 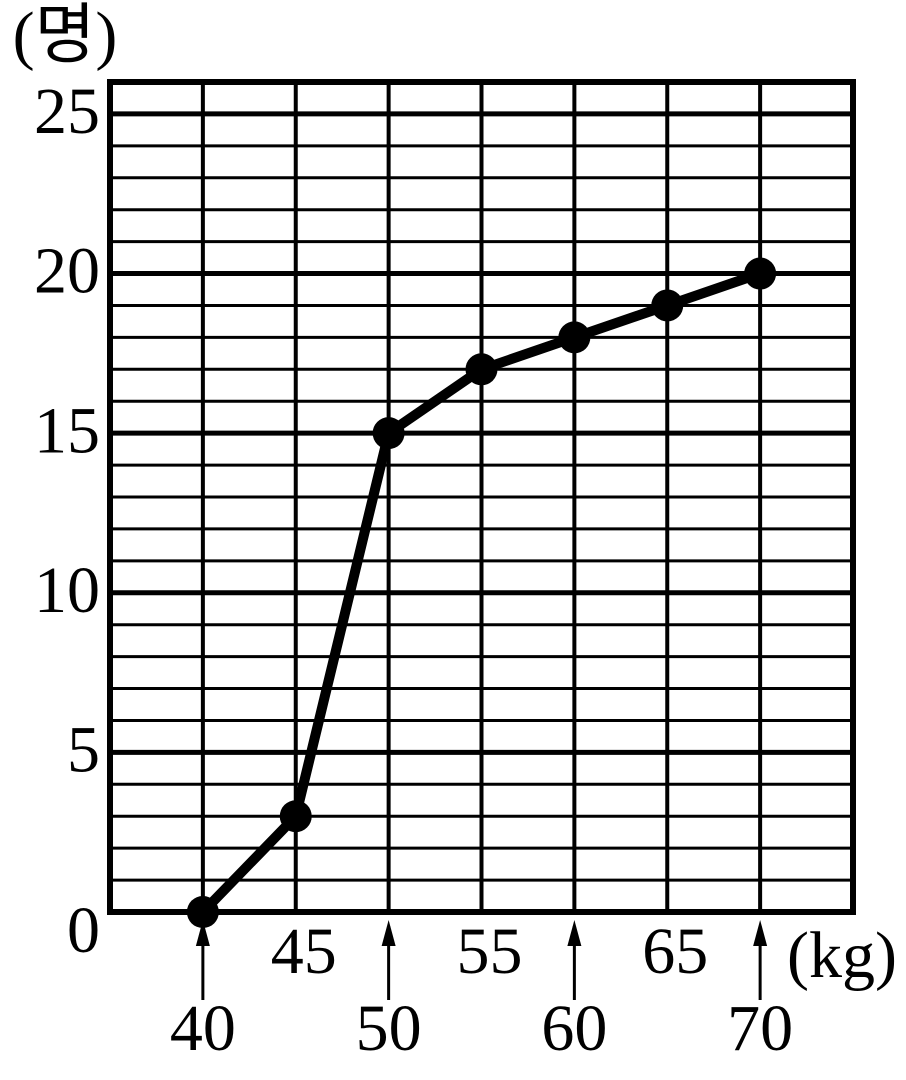 I want to click on x-tick-label: 70, so click(x=760, y=1028).